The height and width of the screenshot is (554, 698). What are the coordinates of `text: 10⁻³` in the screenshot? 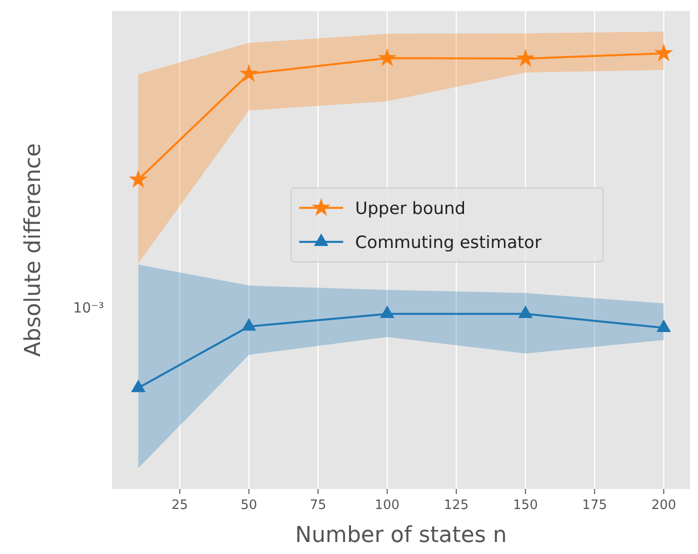 It's located at (88, 308).